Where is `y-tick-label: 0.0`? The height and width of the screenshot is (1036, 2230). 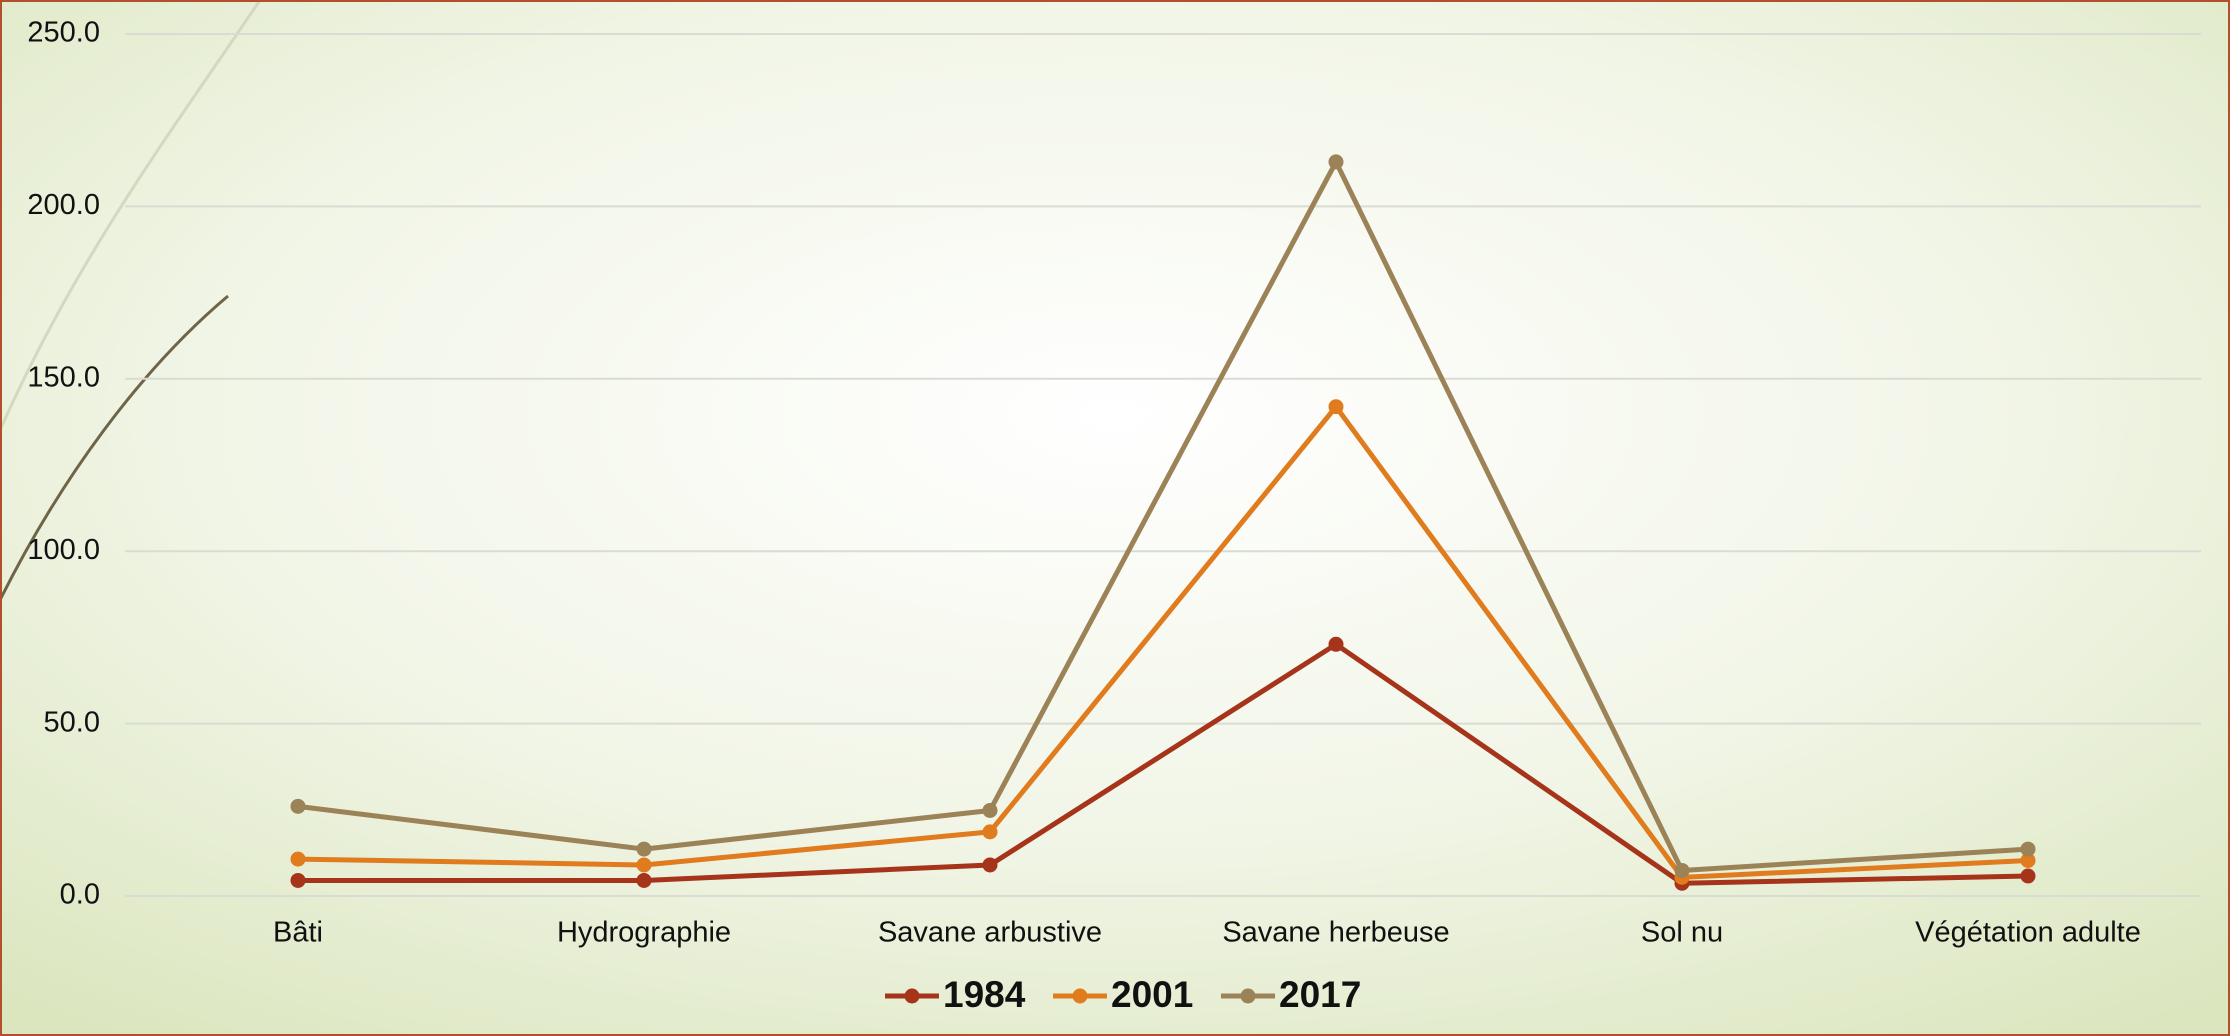 y-tick-label: 0.0 is located at coordinates (80, 895).